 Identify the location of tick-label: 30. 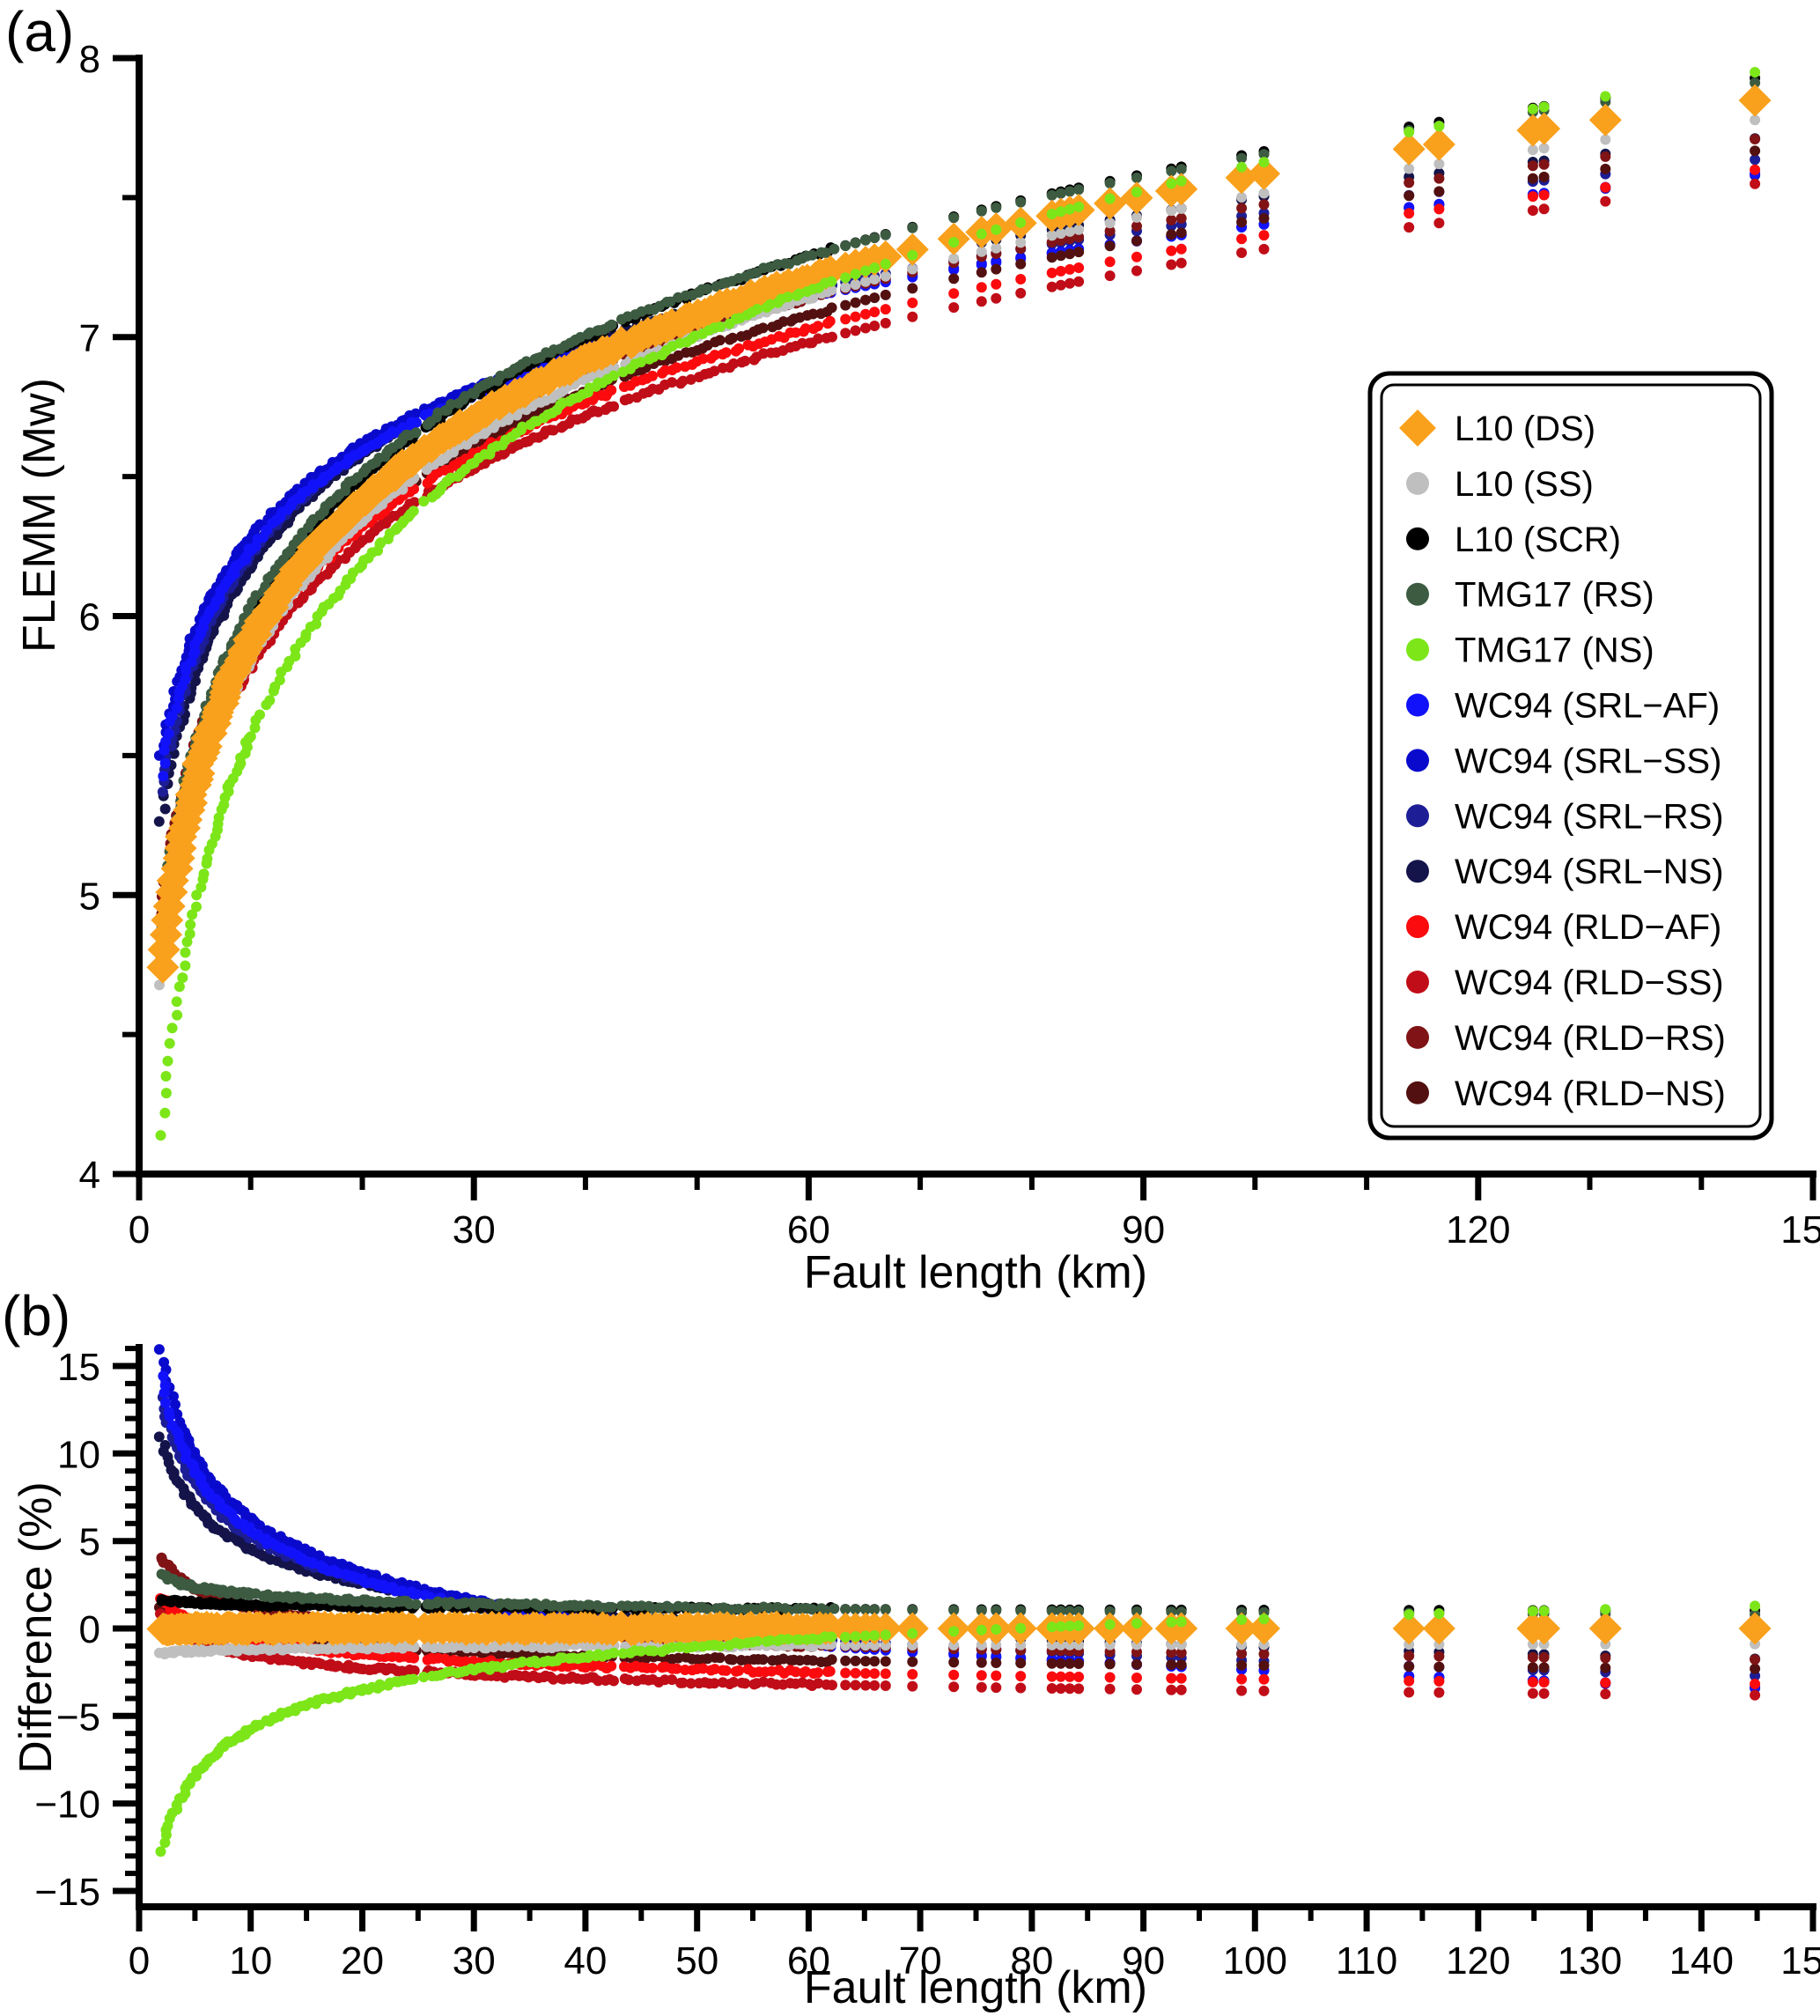
(475, 1230).